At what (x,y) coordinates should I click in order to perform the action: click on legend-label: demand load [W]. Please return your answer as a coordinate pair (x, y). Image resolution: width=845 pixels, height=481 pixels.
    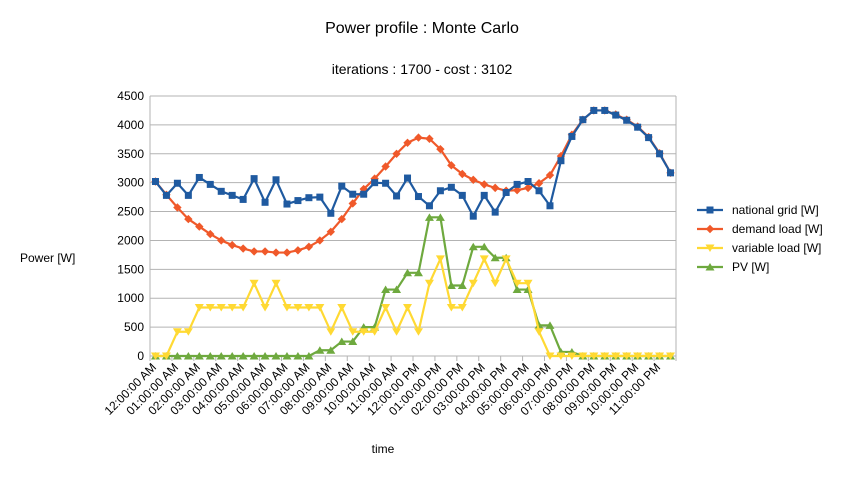
    Looking at the image, I should click on (777, 229).